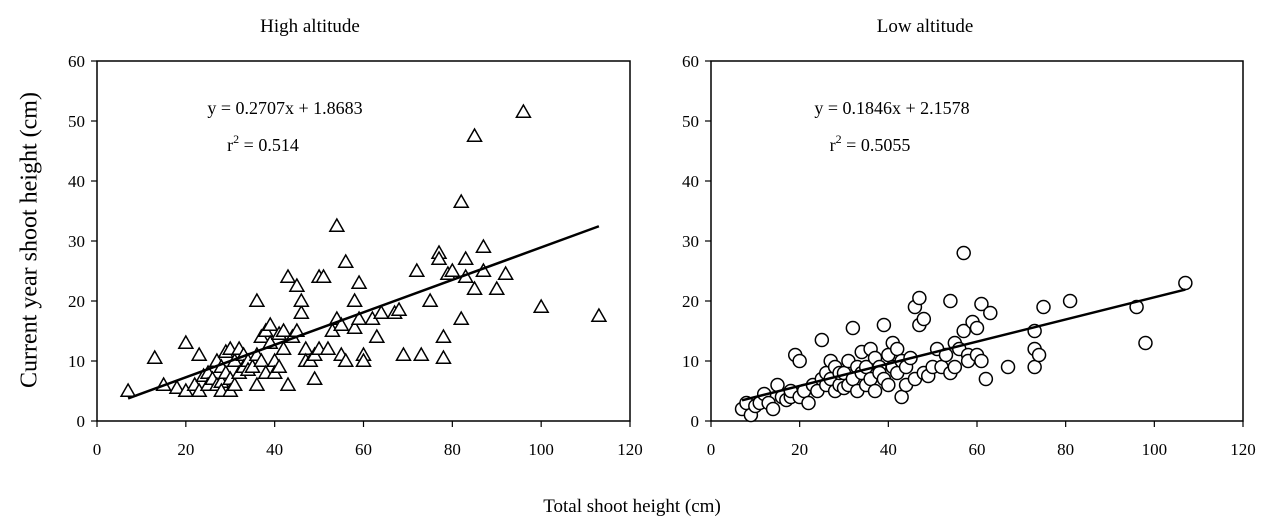 This screenshot has width=1264, height=522. Describe the element at coordinates (977, 449) in the screenshot. I see `x-tick-label: 60` at that location.